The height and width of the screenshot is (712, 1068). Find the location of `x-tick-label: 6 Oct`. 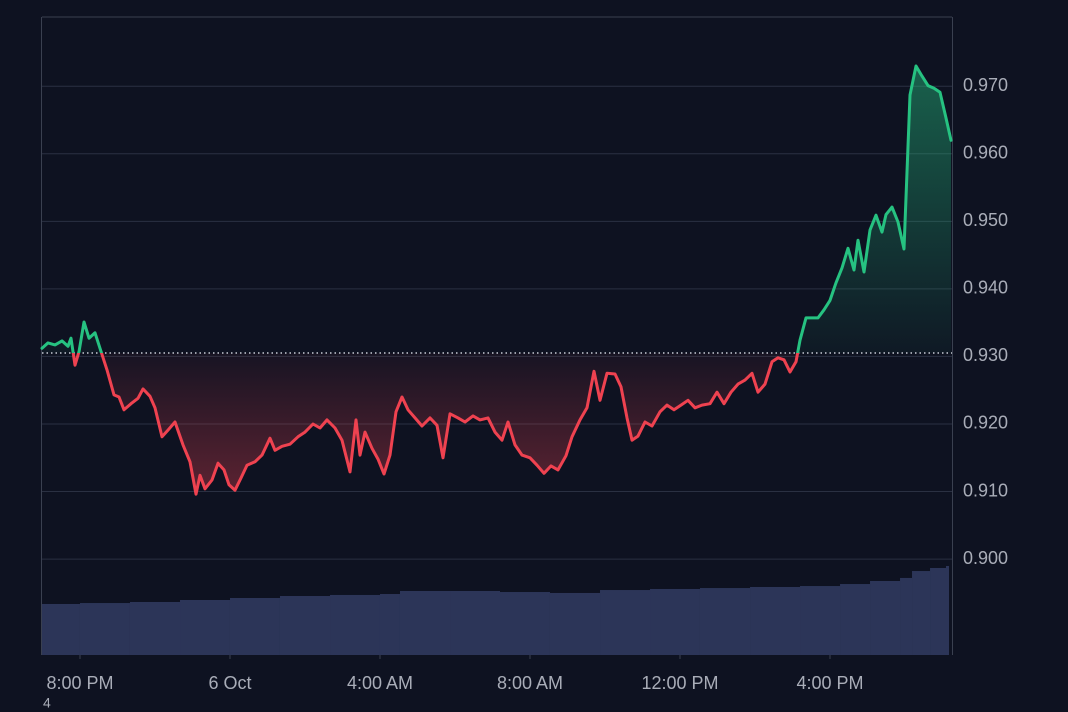

x-tick-label: 6 Oct is located at coordinates (229, 683).